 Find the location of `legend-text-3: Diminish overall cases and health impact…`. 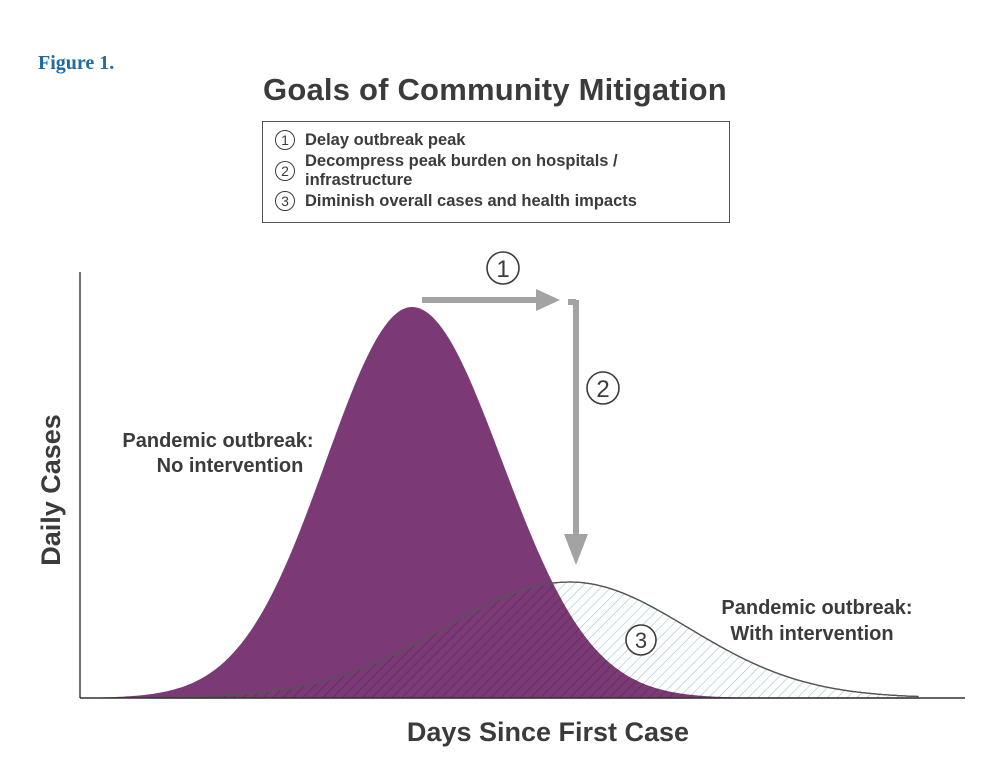

legend-text-3: Diminish overall cases and health impact… is located at coordinates (471, 200).